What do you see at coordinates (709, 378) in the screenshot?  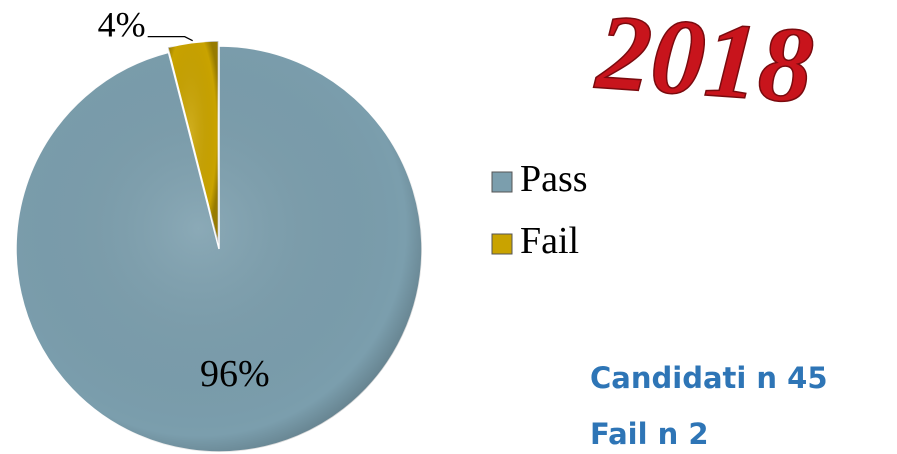 I see `annotation: Candidati n 45` at bounding box center [709, 378].